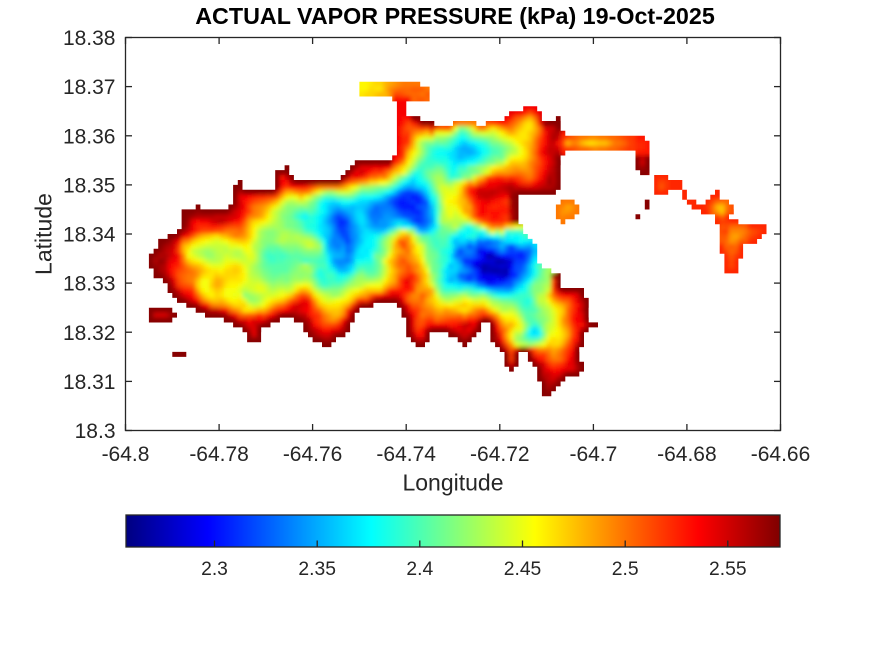 The image size is (875, 656). What do you see at coordinates (455, 16) in the screenshot?
I see `svg-text:ACTUAL VAPOR PRESSURE (kPa) 19: ACTUAL VAPOR PRESSURE (kPa) 19-Oct-2025` at bounding box center [455, 16].